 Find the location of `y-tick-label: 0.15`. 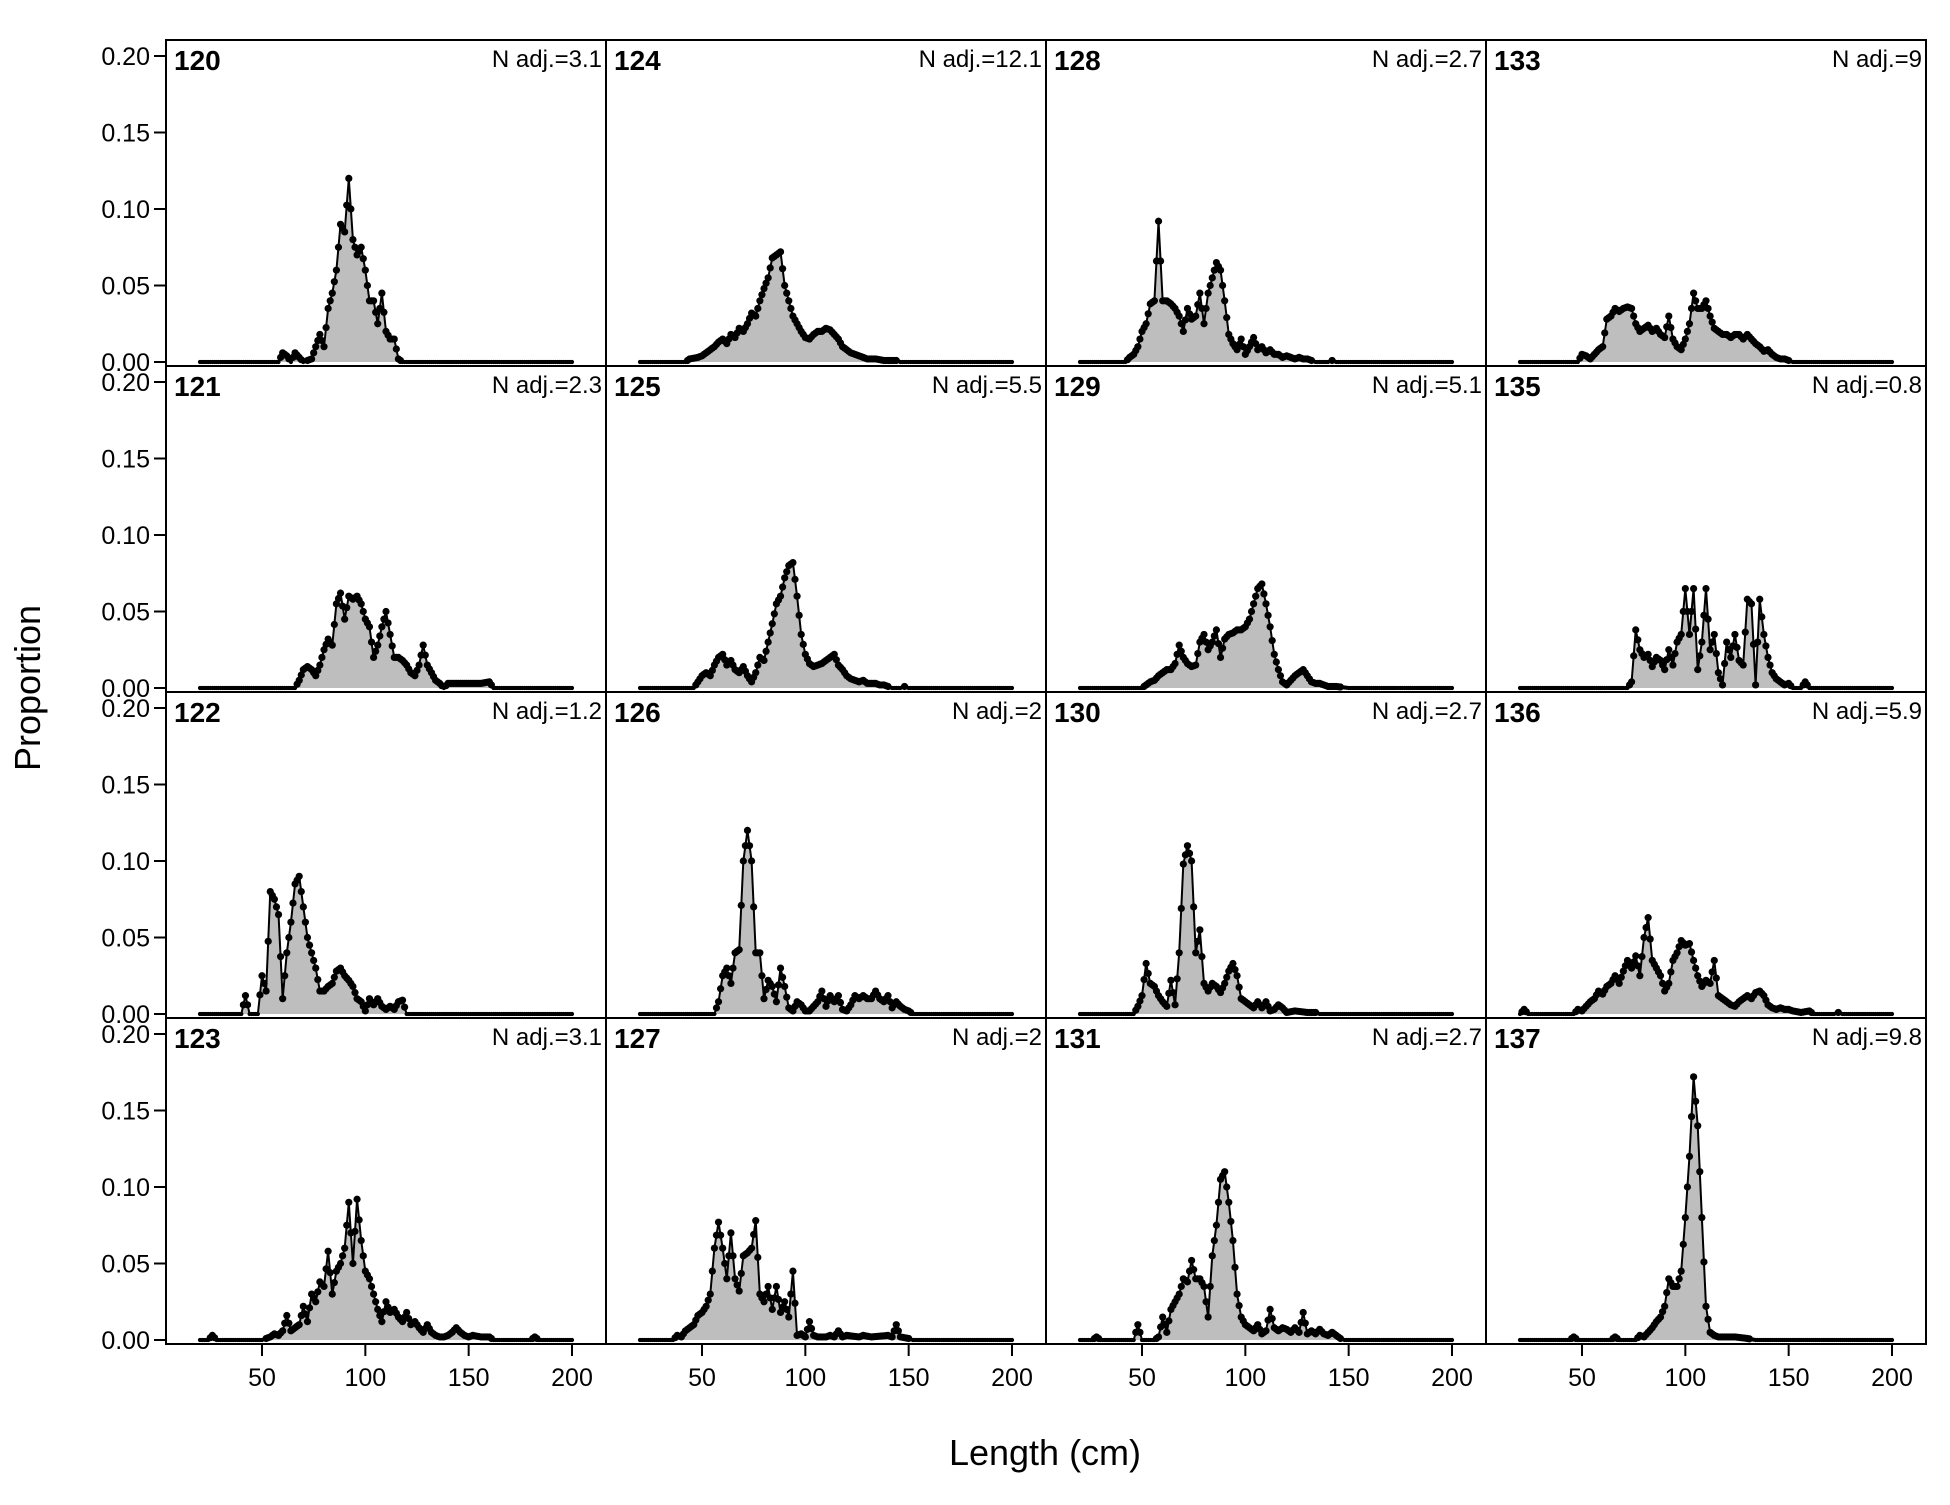

y-tick-label: 0.15 is located at coordinates (125, 134).